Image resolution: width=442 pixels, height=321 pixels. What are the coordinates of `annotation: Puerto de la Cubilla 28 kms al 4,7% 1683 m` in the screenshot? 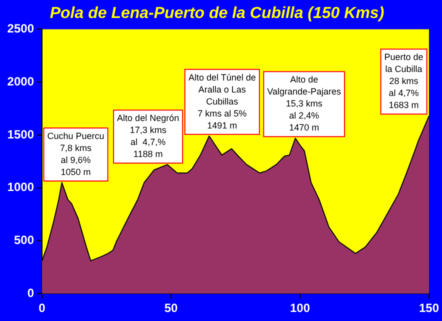 It's located at (404, 81).